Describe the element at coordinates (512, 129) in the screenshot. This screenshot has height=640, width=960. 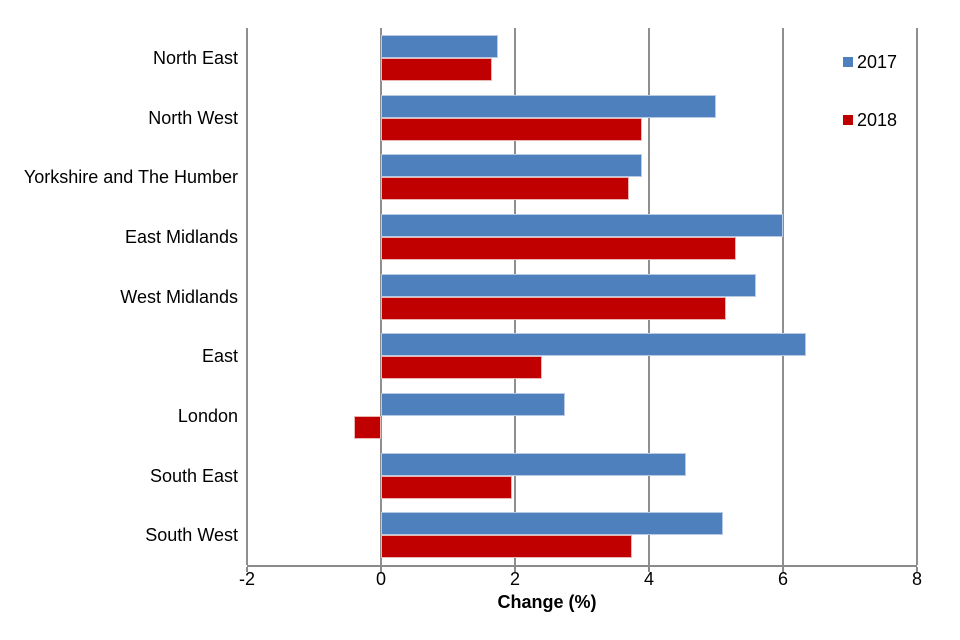
I see `bar-2018-north-west` at that location.